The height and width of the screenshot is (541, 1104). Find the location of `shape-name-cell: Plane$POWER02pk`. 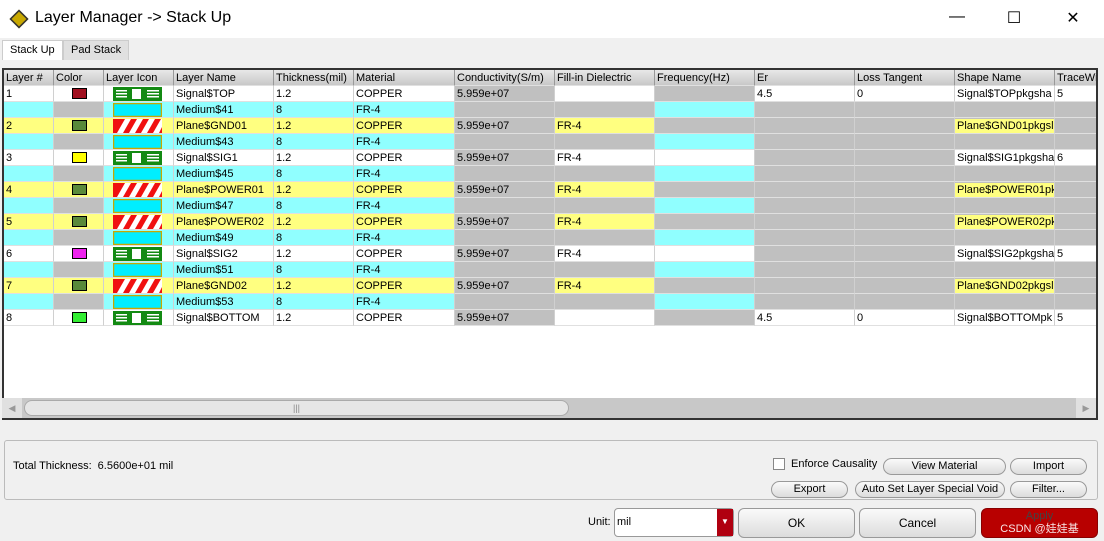

shape-name-cell: Plane$POWER02pk is located at coordinates (1005, 222).